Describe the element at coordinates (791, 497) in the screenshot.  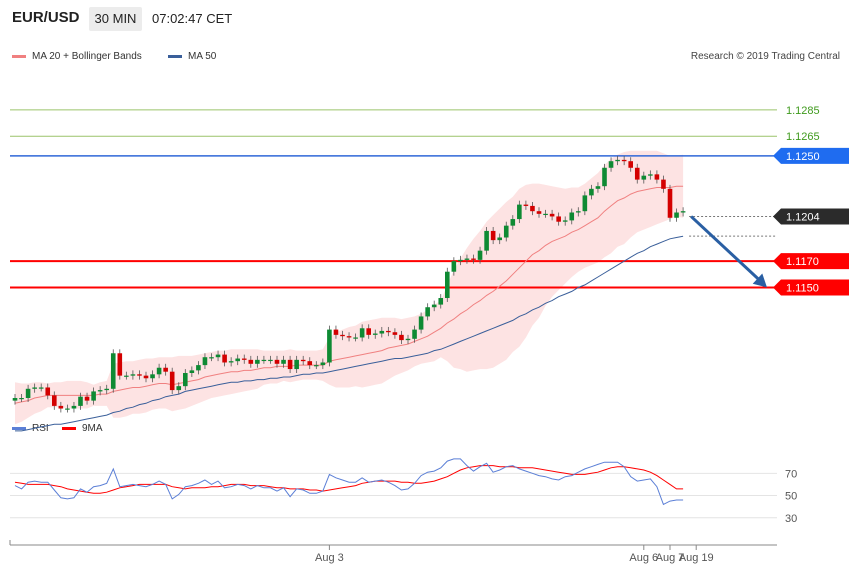
I see `rsi-level-label-50: 50` at that location.